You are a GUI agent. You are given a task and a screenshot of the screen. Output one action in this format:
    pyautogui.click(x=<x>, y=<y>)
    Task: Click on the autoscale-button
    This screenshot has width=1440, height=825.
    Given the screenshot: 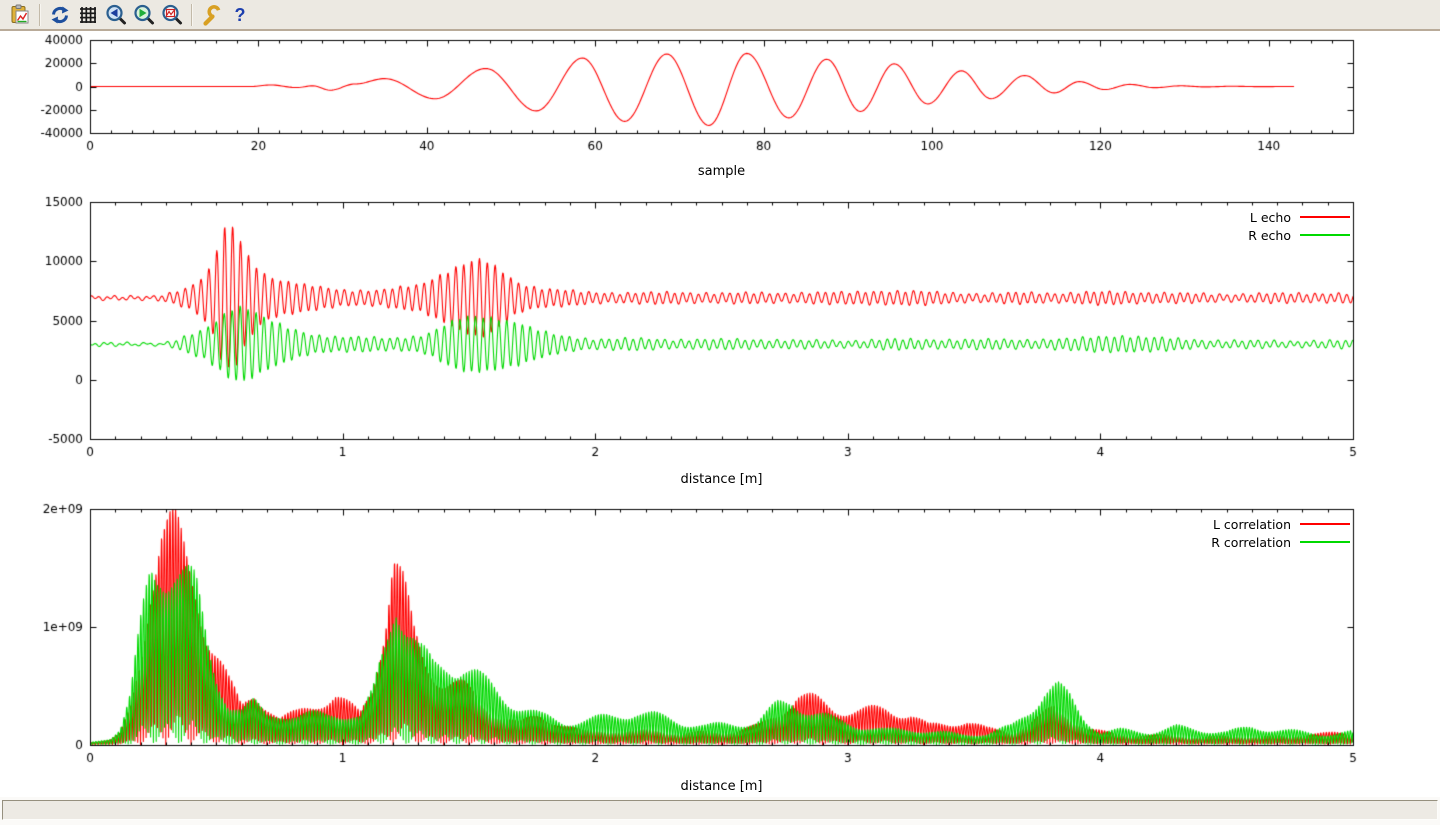 What is the action you would take?
    pyautogui.click(x=172, y=15)
    